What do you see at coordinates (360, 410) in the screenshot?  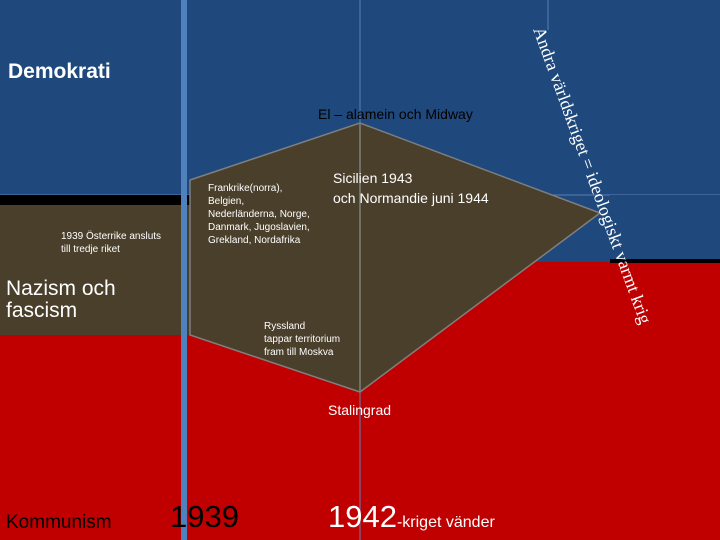 I see `event-stalingrad: Stalingrad` at bounding box center [360, 410].